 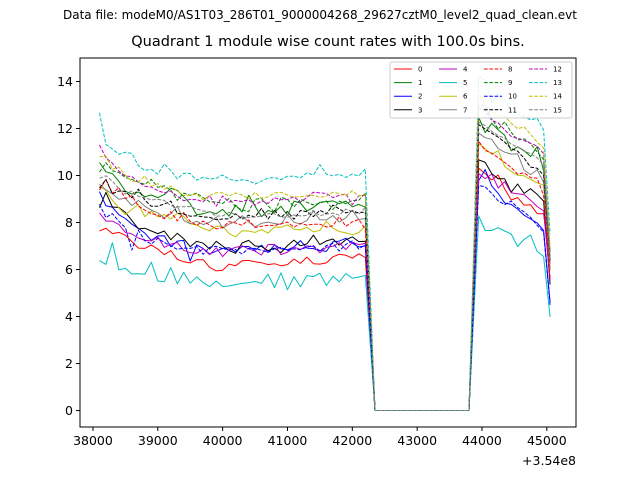 What do you see at coordinates (510, 83) in the screenshot?
I see `legend-label-9: 9` at bounding box center [510, 83].